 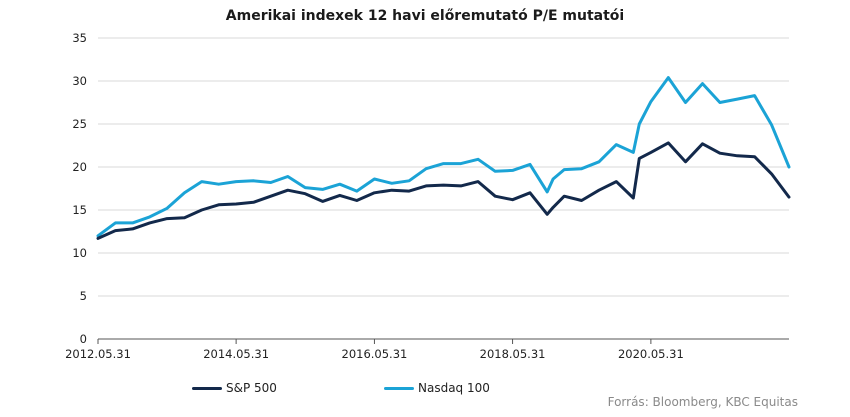 I want to click on y-tick-label-0: 0, so click(x=83, y=339).